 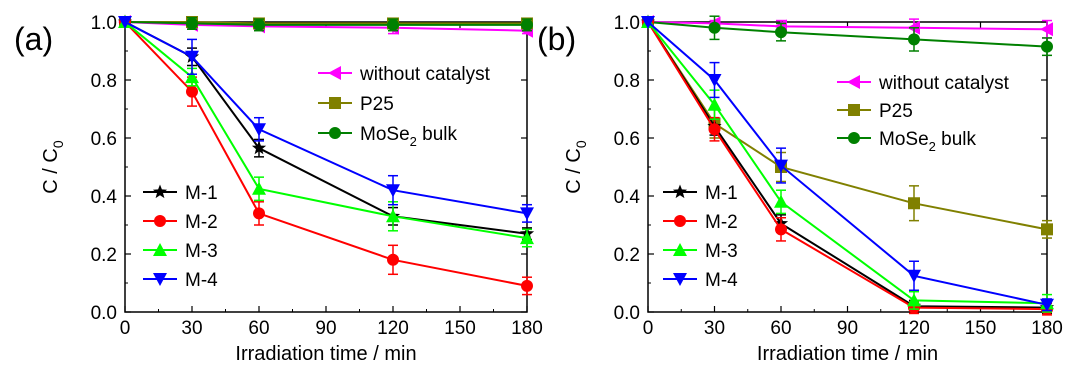 I want to click on series-mose-bulk, so click(x=326, y=24).